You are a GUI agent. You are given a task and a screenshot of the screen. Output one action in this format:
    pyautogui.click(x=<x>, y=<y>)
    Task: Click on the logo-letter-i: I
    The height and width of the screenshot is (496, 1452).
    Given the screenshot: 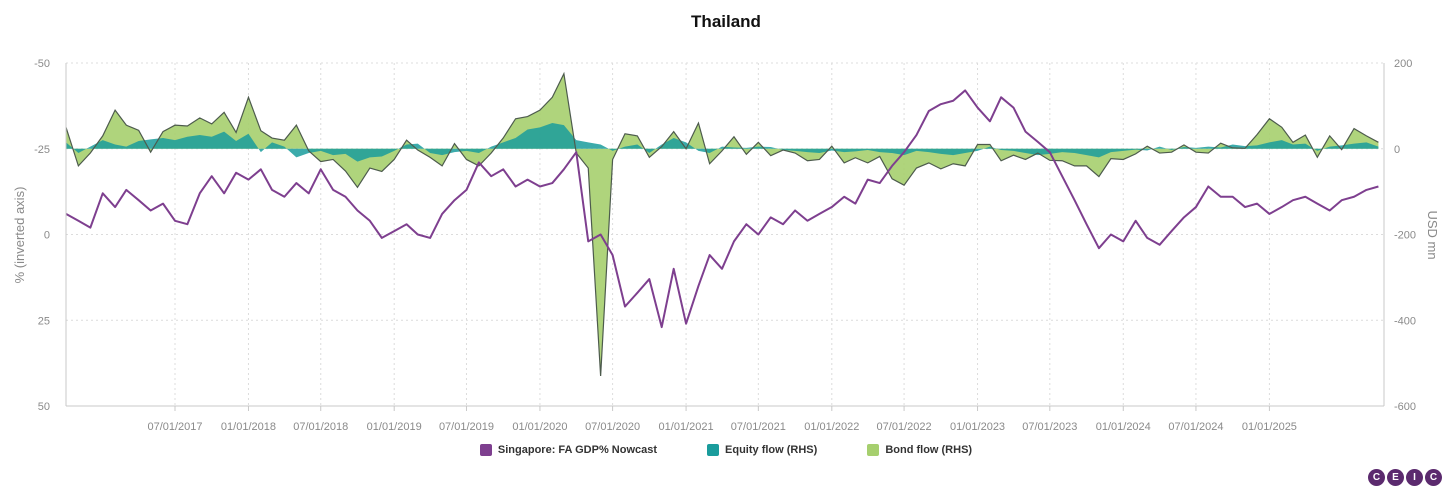 What is the action you would take?
    pyautogui.click(x=1414, y=477)
    